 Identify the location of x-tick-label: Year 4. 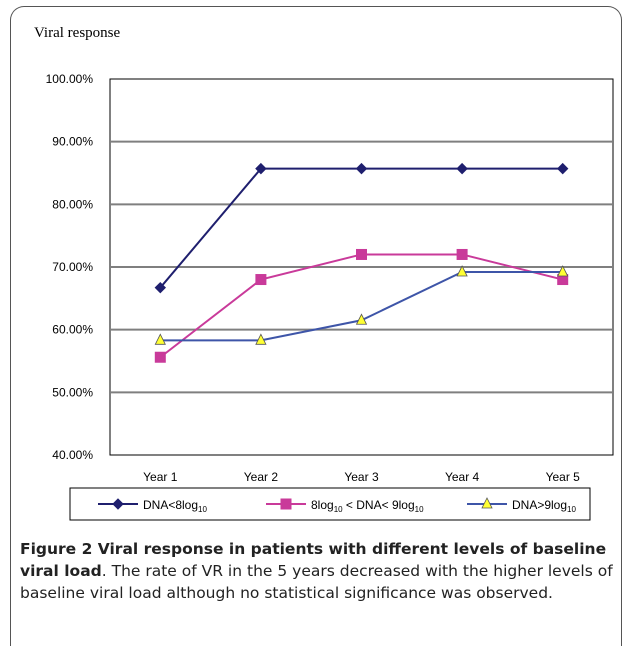
(462, 477).